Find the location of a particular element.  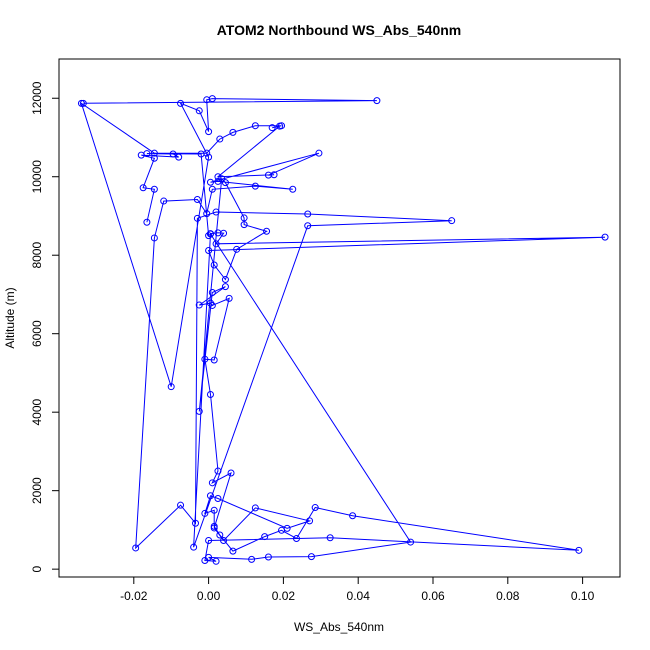

x-tick-label: 0.04 is located at coordinates (359, 596).